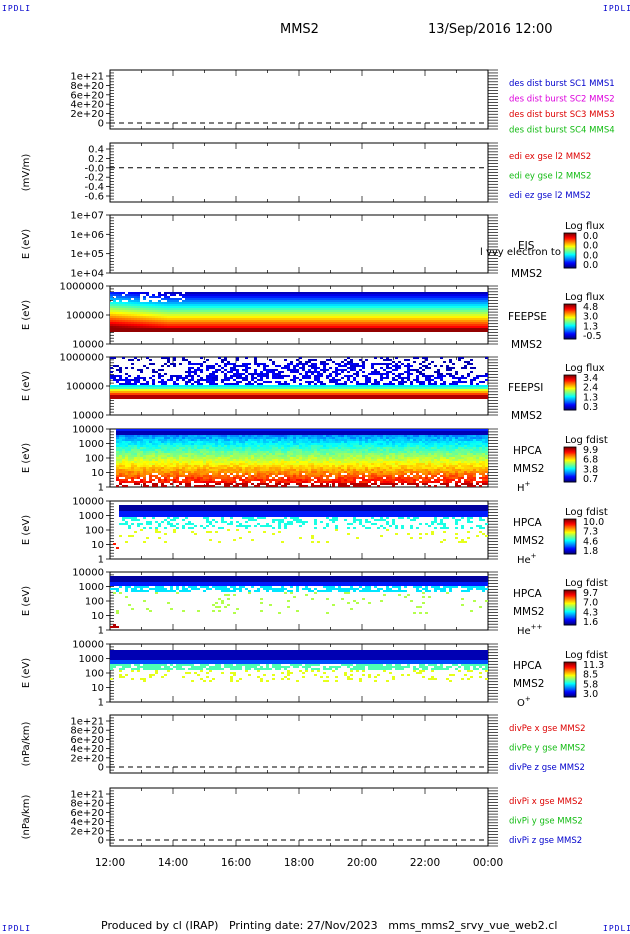  I want to click on colorbar-tick-label: 1.3, so click(590, 326).